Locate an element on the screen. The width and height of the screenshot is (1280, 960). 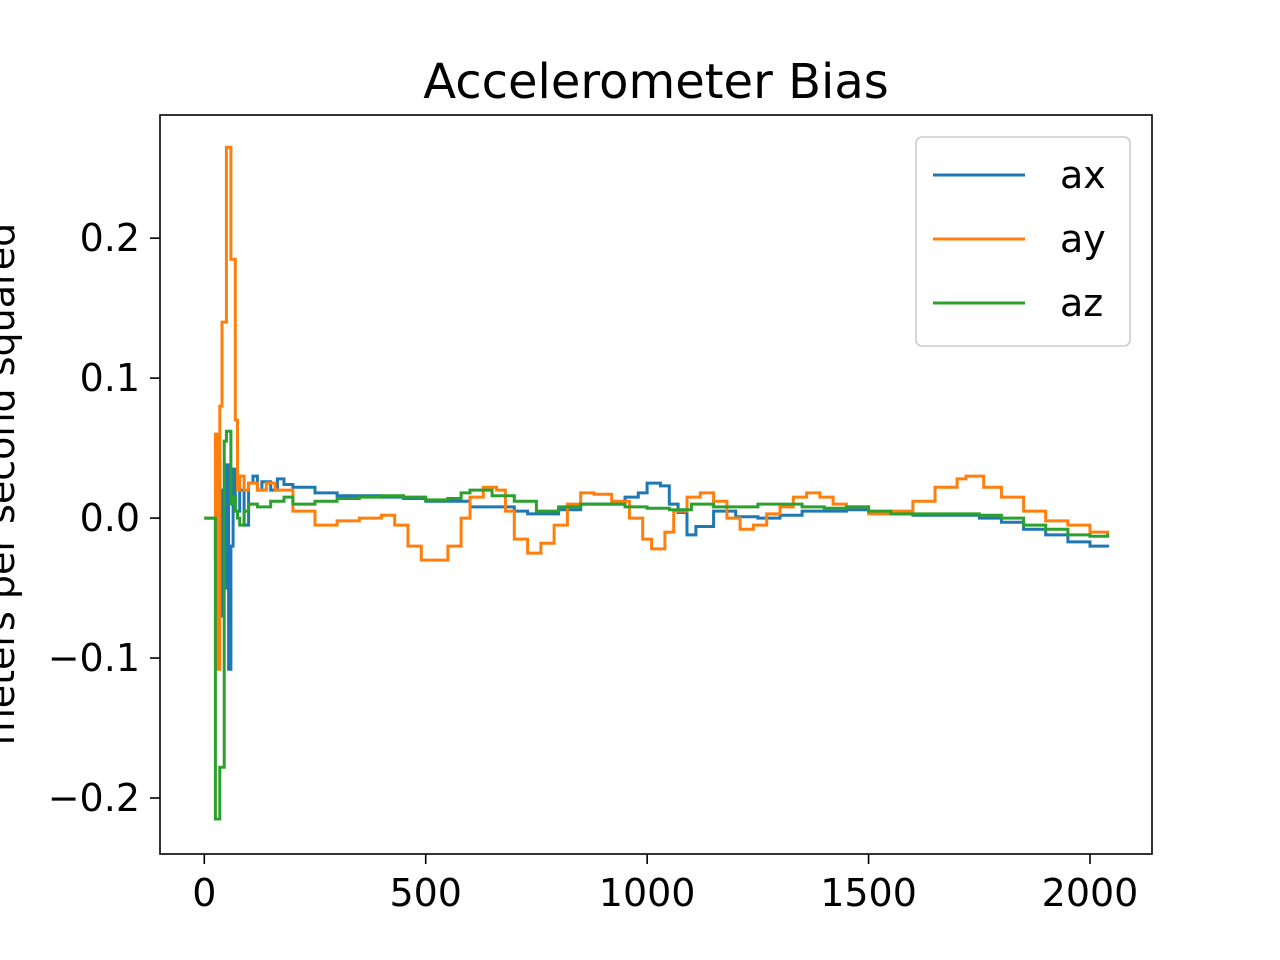
chart-title: Accelerometer Bias is located at coordinates (656, 82).